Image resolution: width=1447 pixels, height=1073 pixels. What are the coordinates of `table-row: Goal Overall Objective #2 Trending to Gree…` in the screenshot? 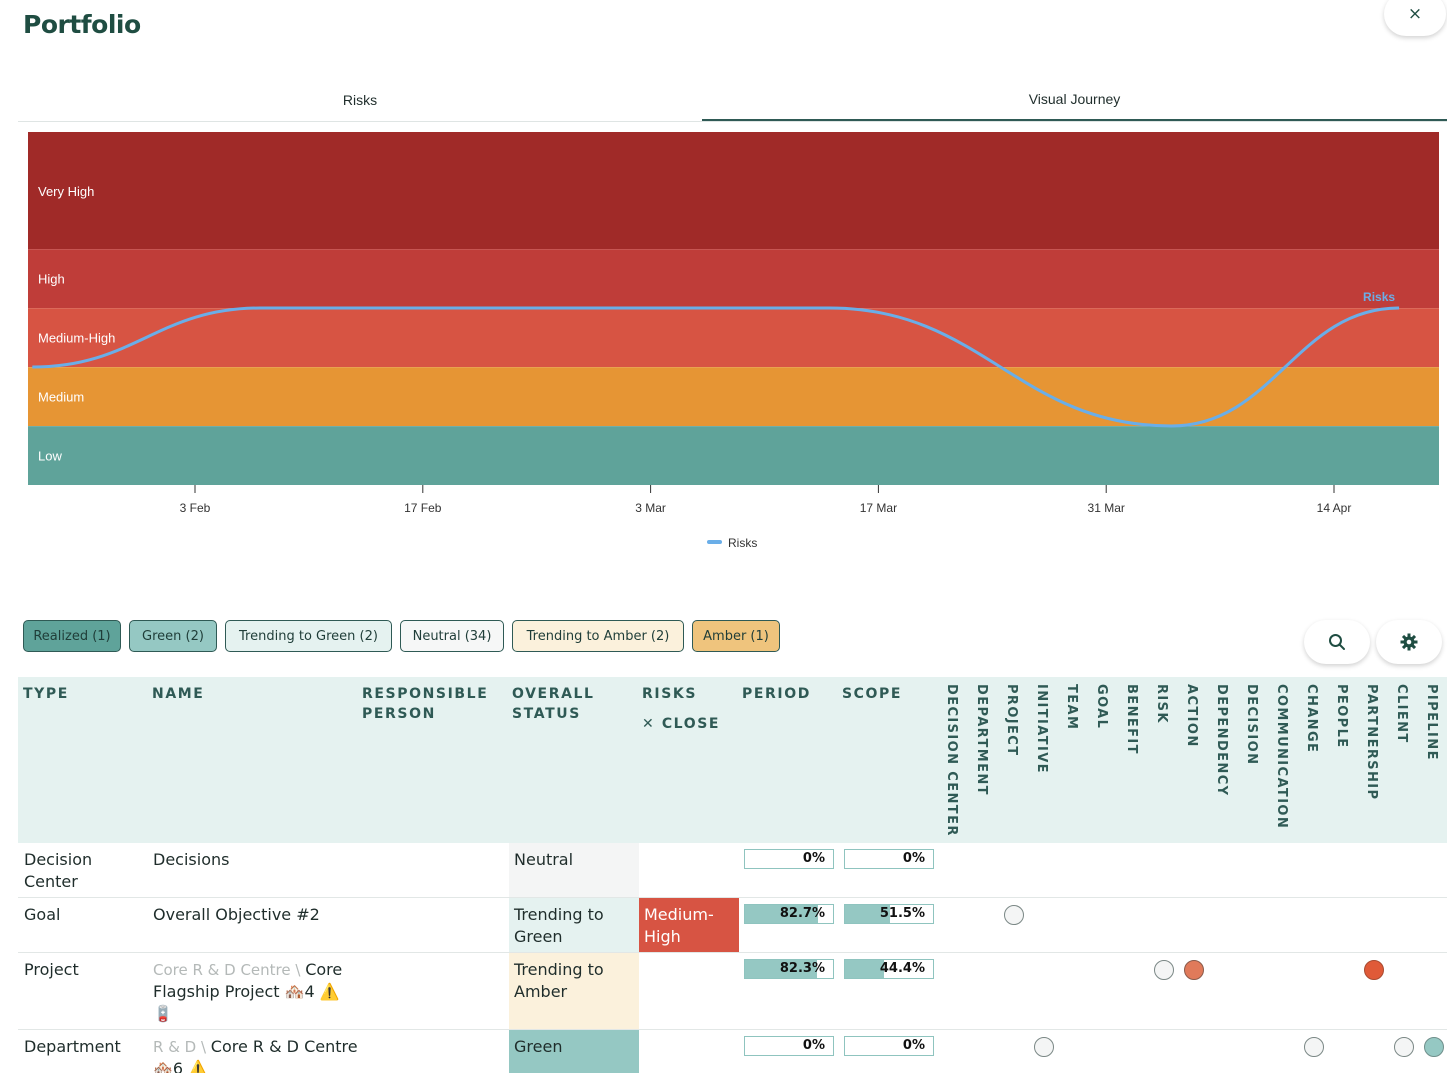 It's located at (732, 925).